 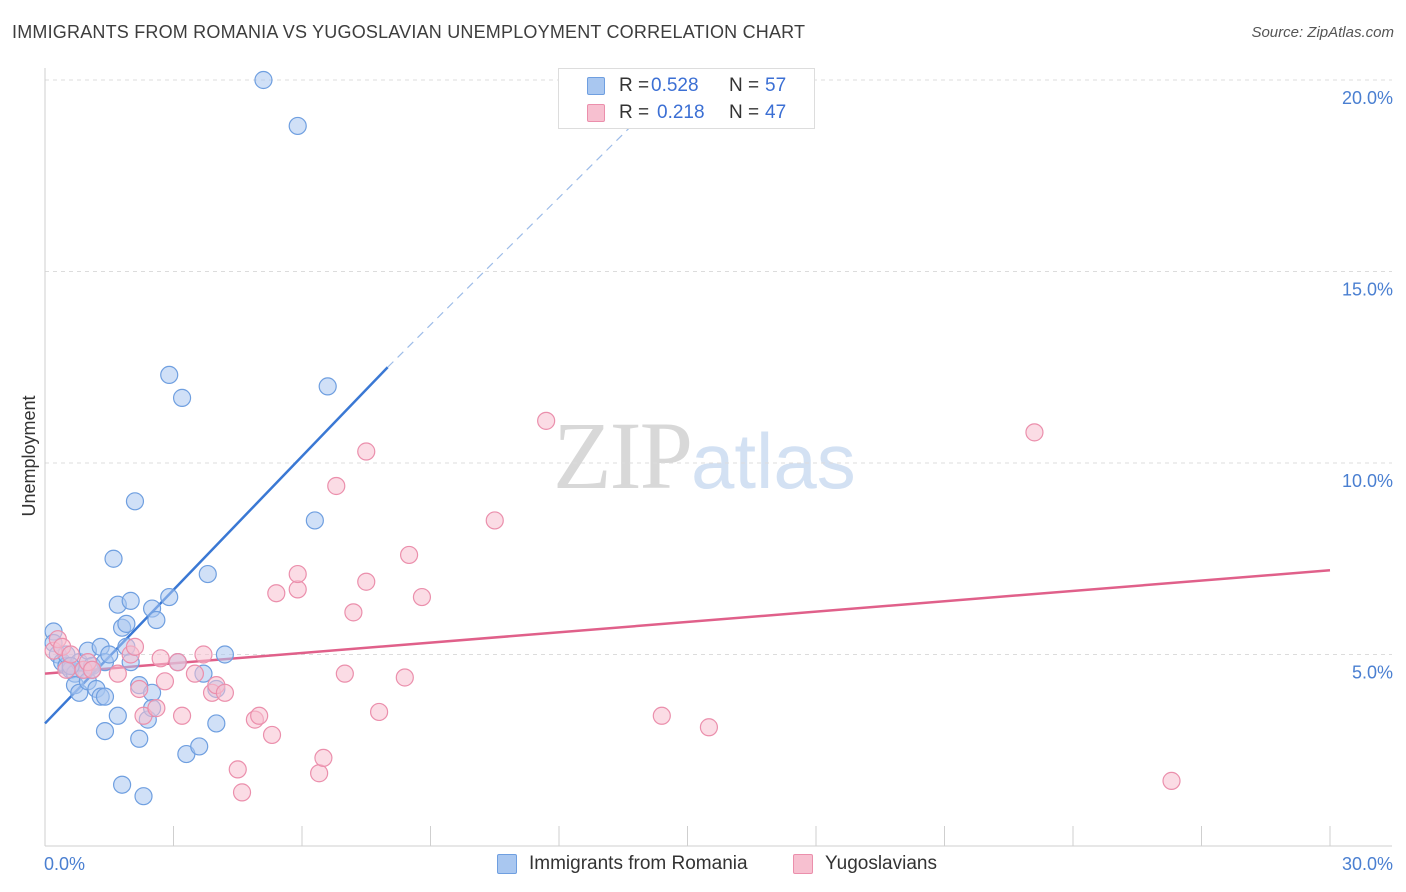 I want to click on y-tick-label: 10.0%, so click(x=1367, y=481).